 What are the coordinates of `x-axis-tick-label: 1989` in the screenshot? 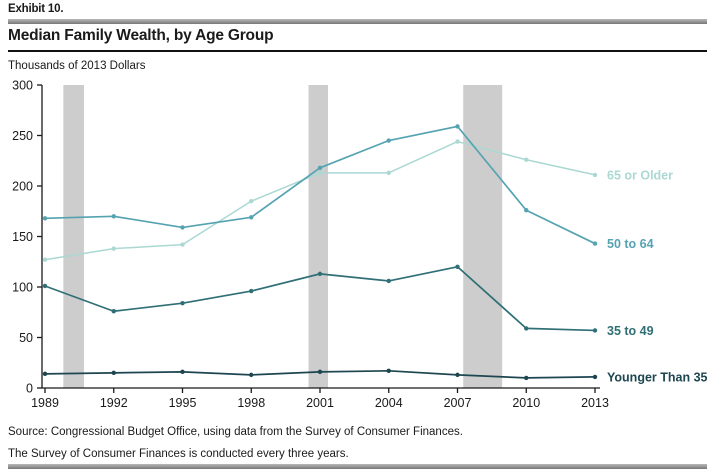 It's located at (45, 403).